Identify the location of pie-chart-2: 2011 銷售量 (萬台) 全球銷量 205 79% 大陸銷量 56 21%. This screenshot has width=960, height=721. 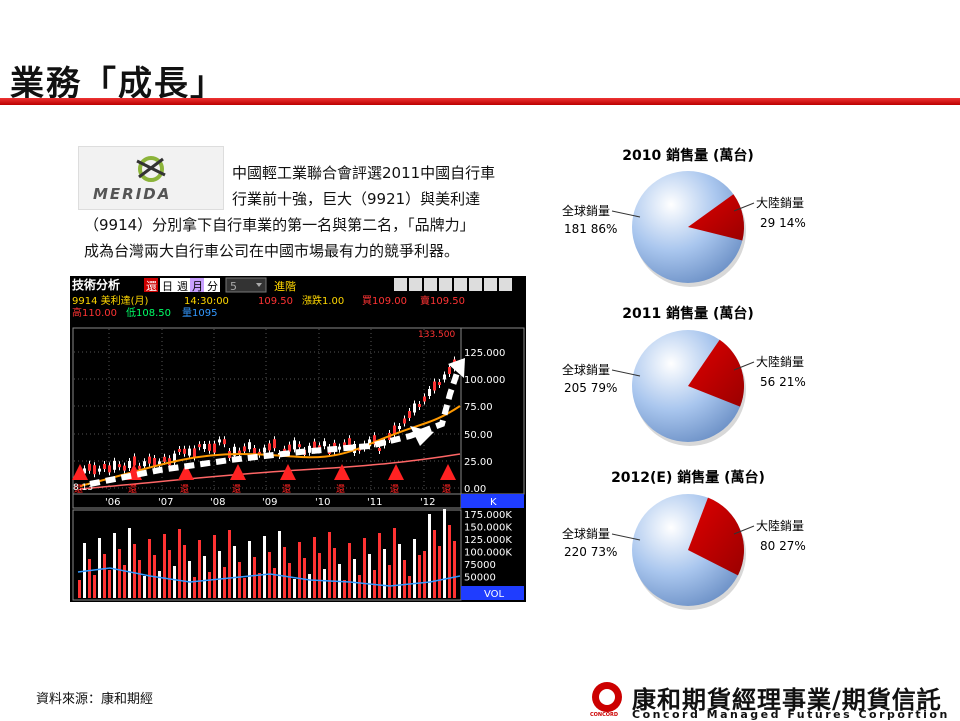
(684, 375).